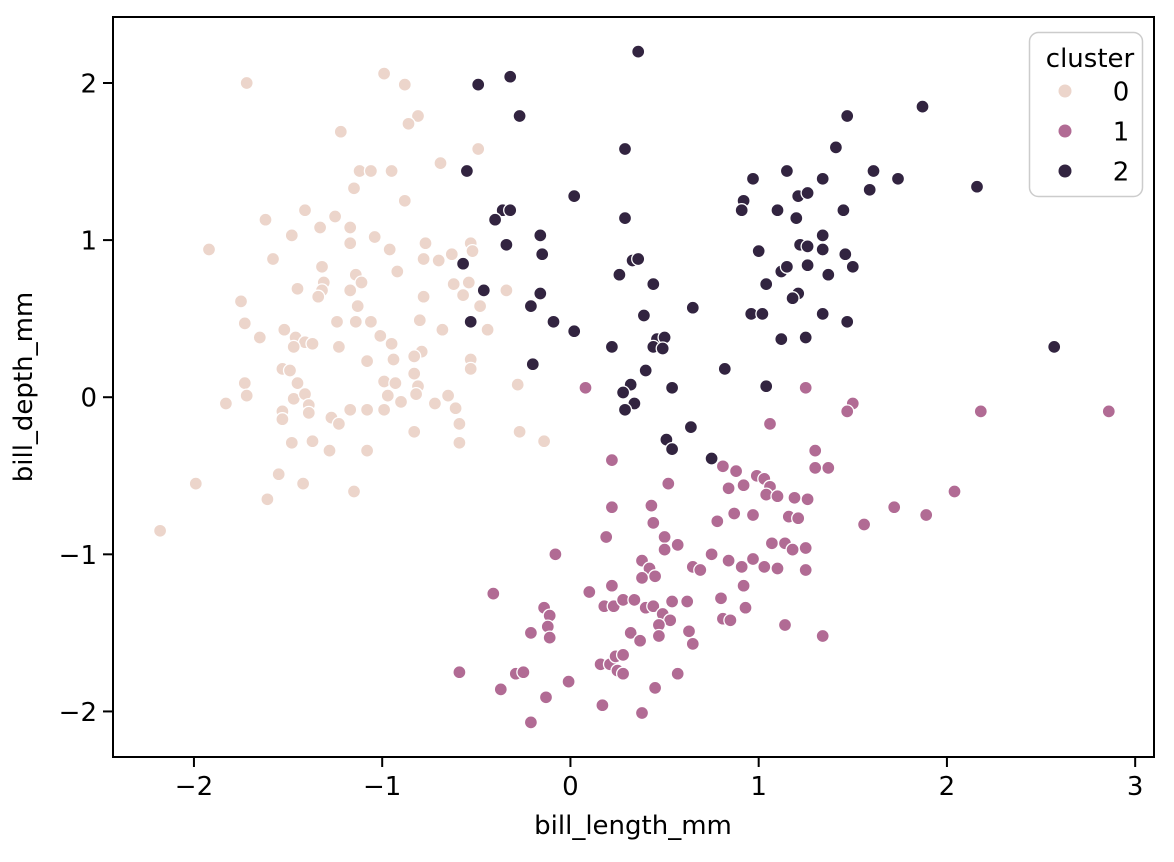 The width and height of the screenshot is (1174, 862). Describe the element at coordinates (1121, 93) in the screenshot. I see `legend-label-0: 0` at that location.